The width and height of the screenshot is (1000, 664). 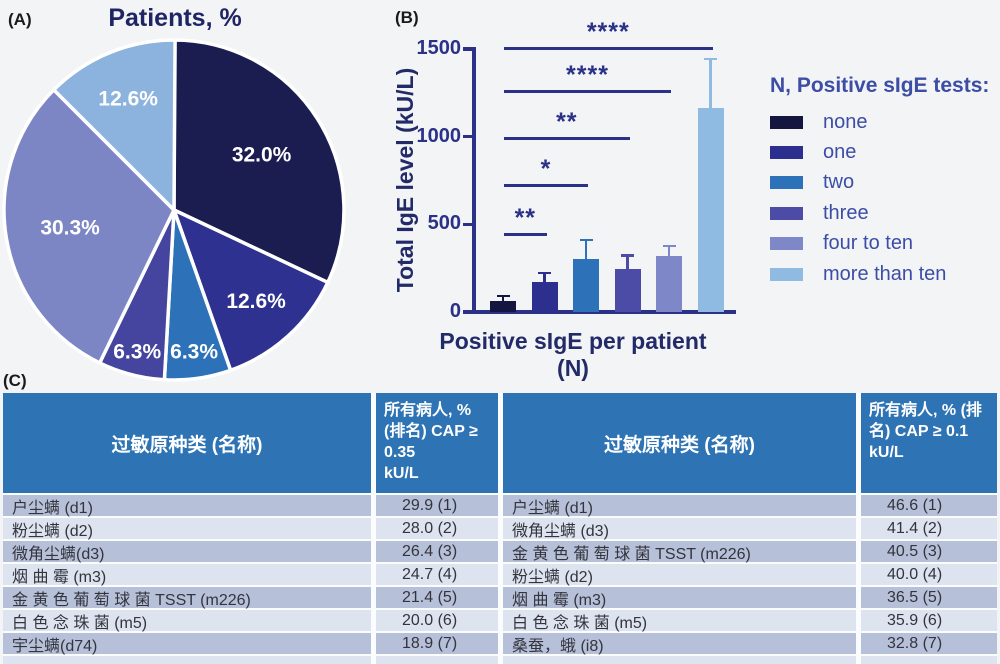 What do you see at coordinates (187, 621) in the screenshot?
I see `allergen-name-left: 白 色 念 珠 菌 (m5)` at bounding box center [187, 621].